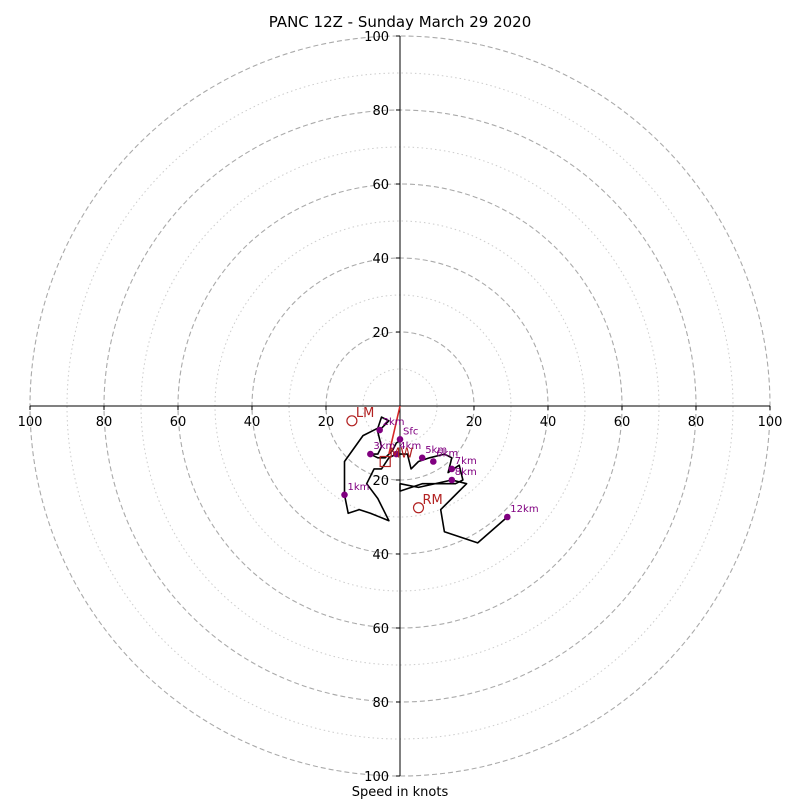 The width and height of the screenshot is (800, 800). I want to click on height-marker-1km, so click(344, 495).